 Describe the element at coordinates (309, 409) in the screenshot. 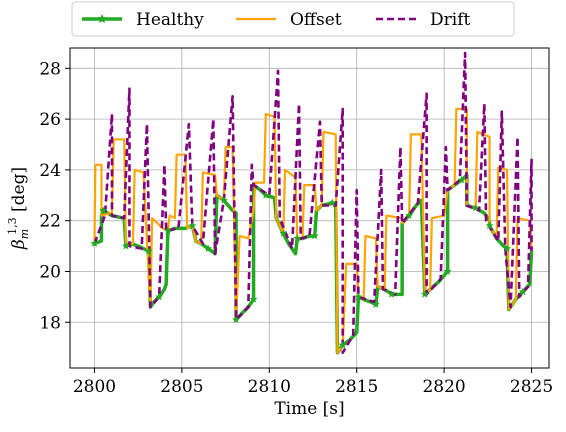

I see `x-axis-label: Time [s]` at that location.